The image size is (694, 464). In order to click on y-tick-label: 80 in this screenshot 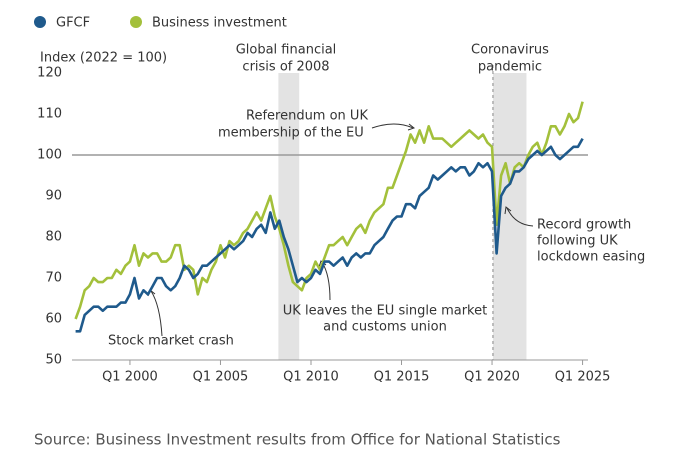, I will do `click(53, 237)`.